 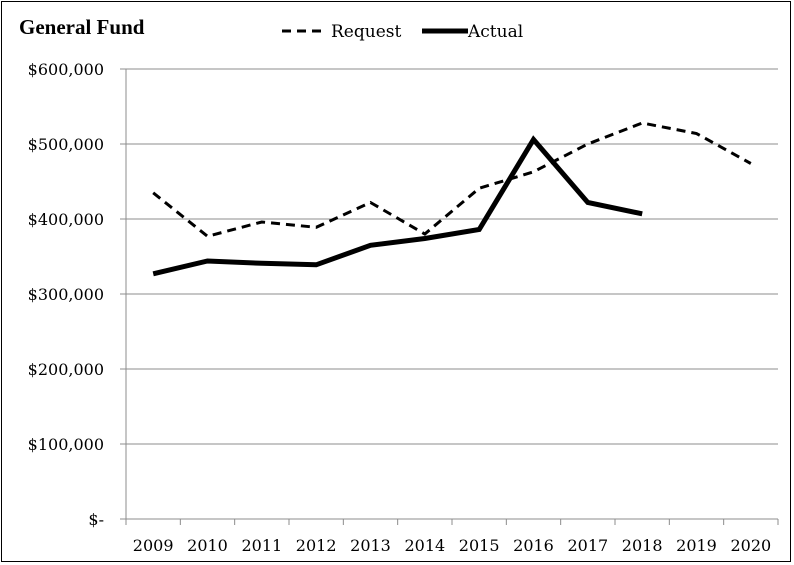 I want to click on y-tick-label: $100,000, so click(x=66, y=444).